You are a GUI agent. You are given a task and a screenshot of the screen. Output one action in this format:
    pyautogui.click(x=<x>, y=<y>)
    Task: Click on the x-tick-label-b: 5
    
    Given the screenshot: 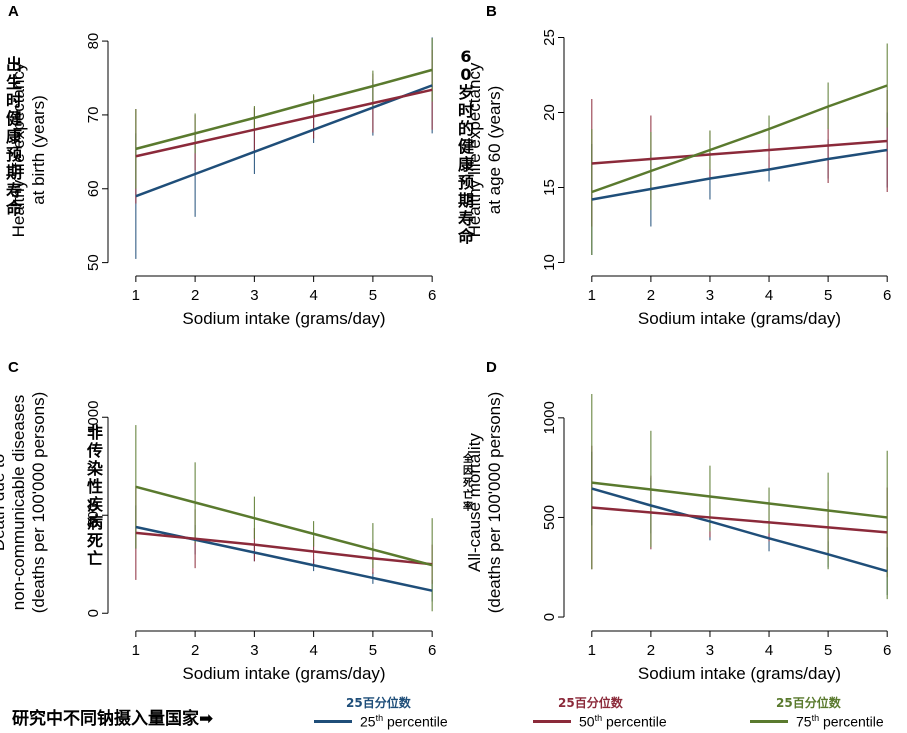 What is the action you would take?
    pyautogui.click(x=828, y=295)
    